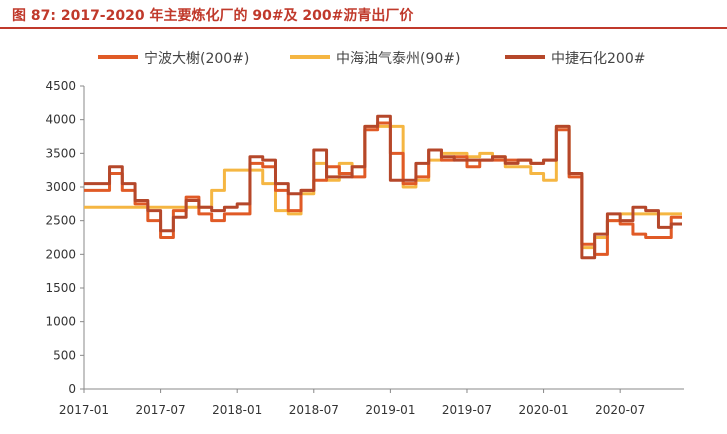 The image size is (727, 434). Describe the element at coordinates (363, 28) in the screenshot. I see `title-underline` at that location.